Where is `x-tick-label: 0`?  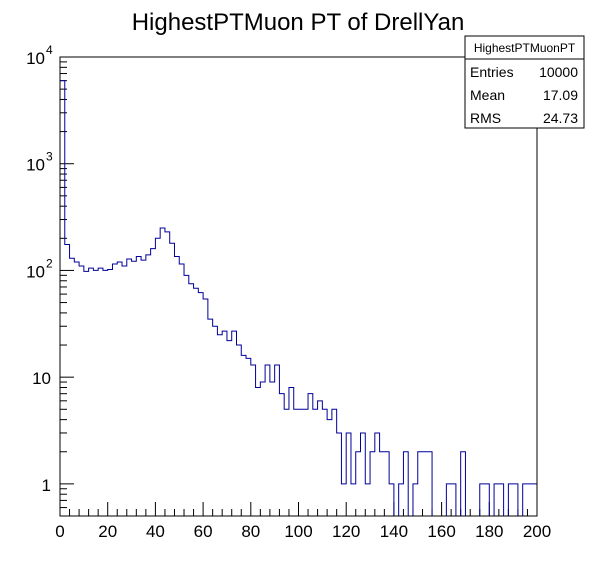 x-tick-label: 0 is located at coordinates (59, 531).